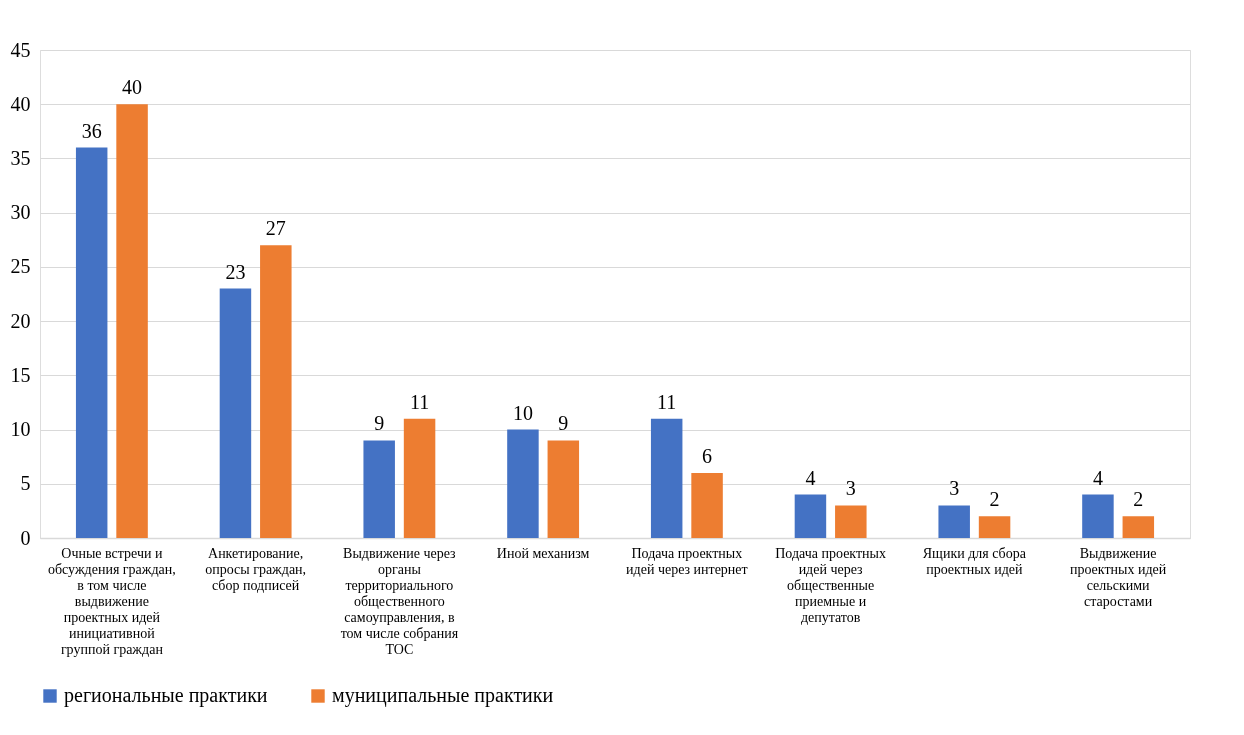 The image size is (1244, 735). Describe the element at coordinates (20, 429) in the screenshot. I see `y-tick-label: 10` at that location.